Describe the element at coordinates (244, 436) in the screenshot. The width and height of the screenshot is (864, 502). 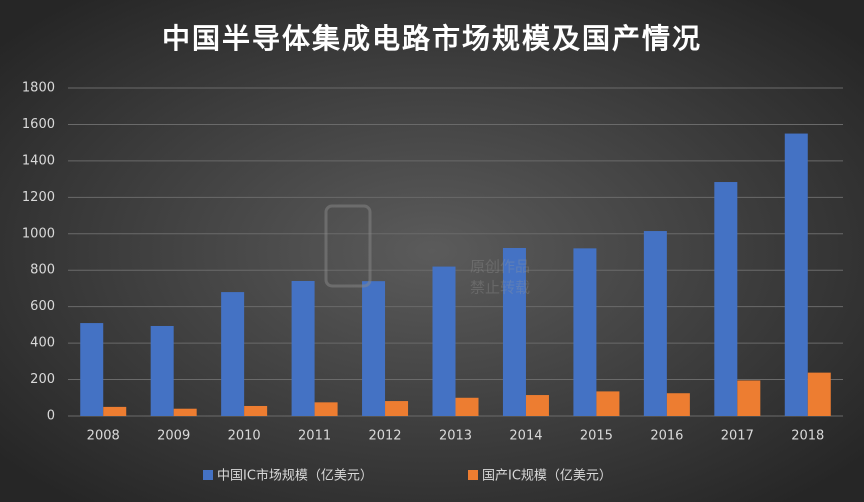
I see `x-tick-label: 2010` at that location.